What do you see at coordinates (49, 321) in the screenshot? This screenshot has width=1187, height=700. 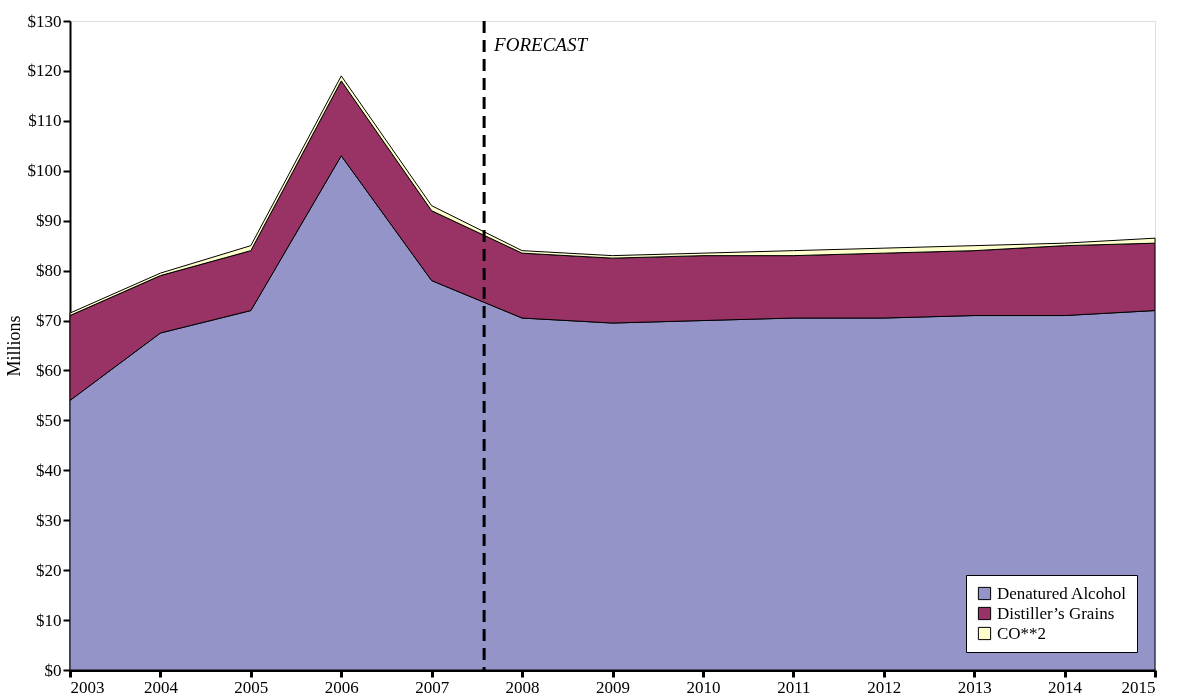 I see `y-tick-label: $70` at bounding box center [49, 321].